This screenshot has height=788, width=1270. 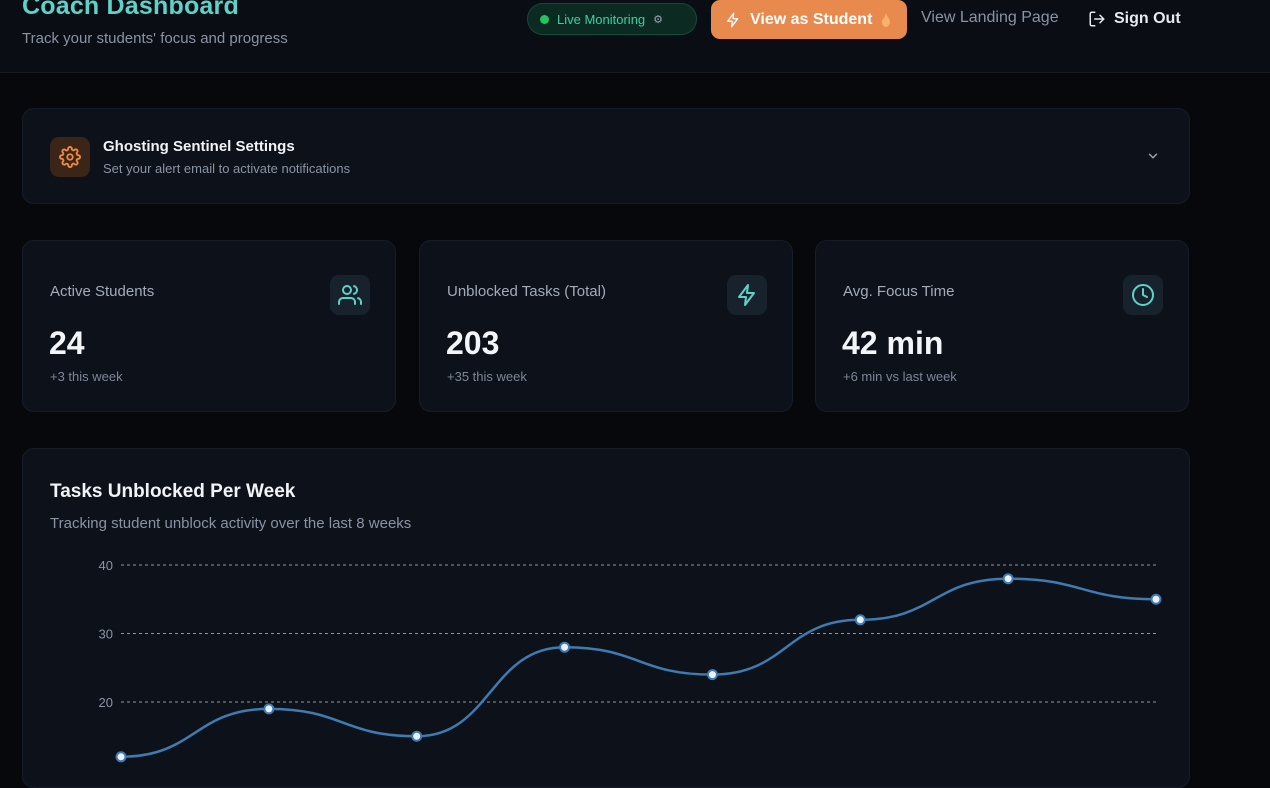 What do you see at coordinates (900, 376) in the screenshot?
I see `stat-delta: +6 min vs last week` at bounding box center [900, 376].